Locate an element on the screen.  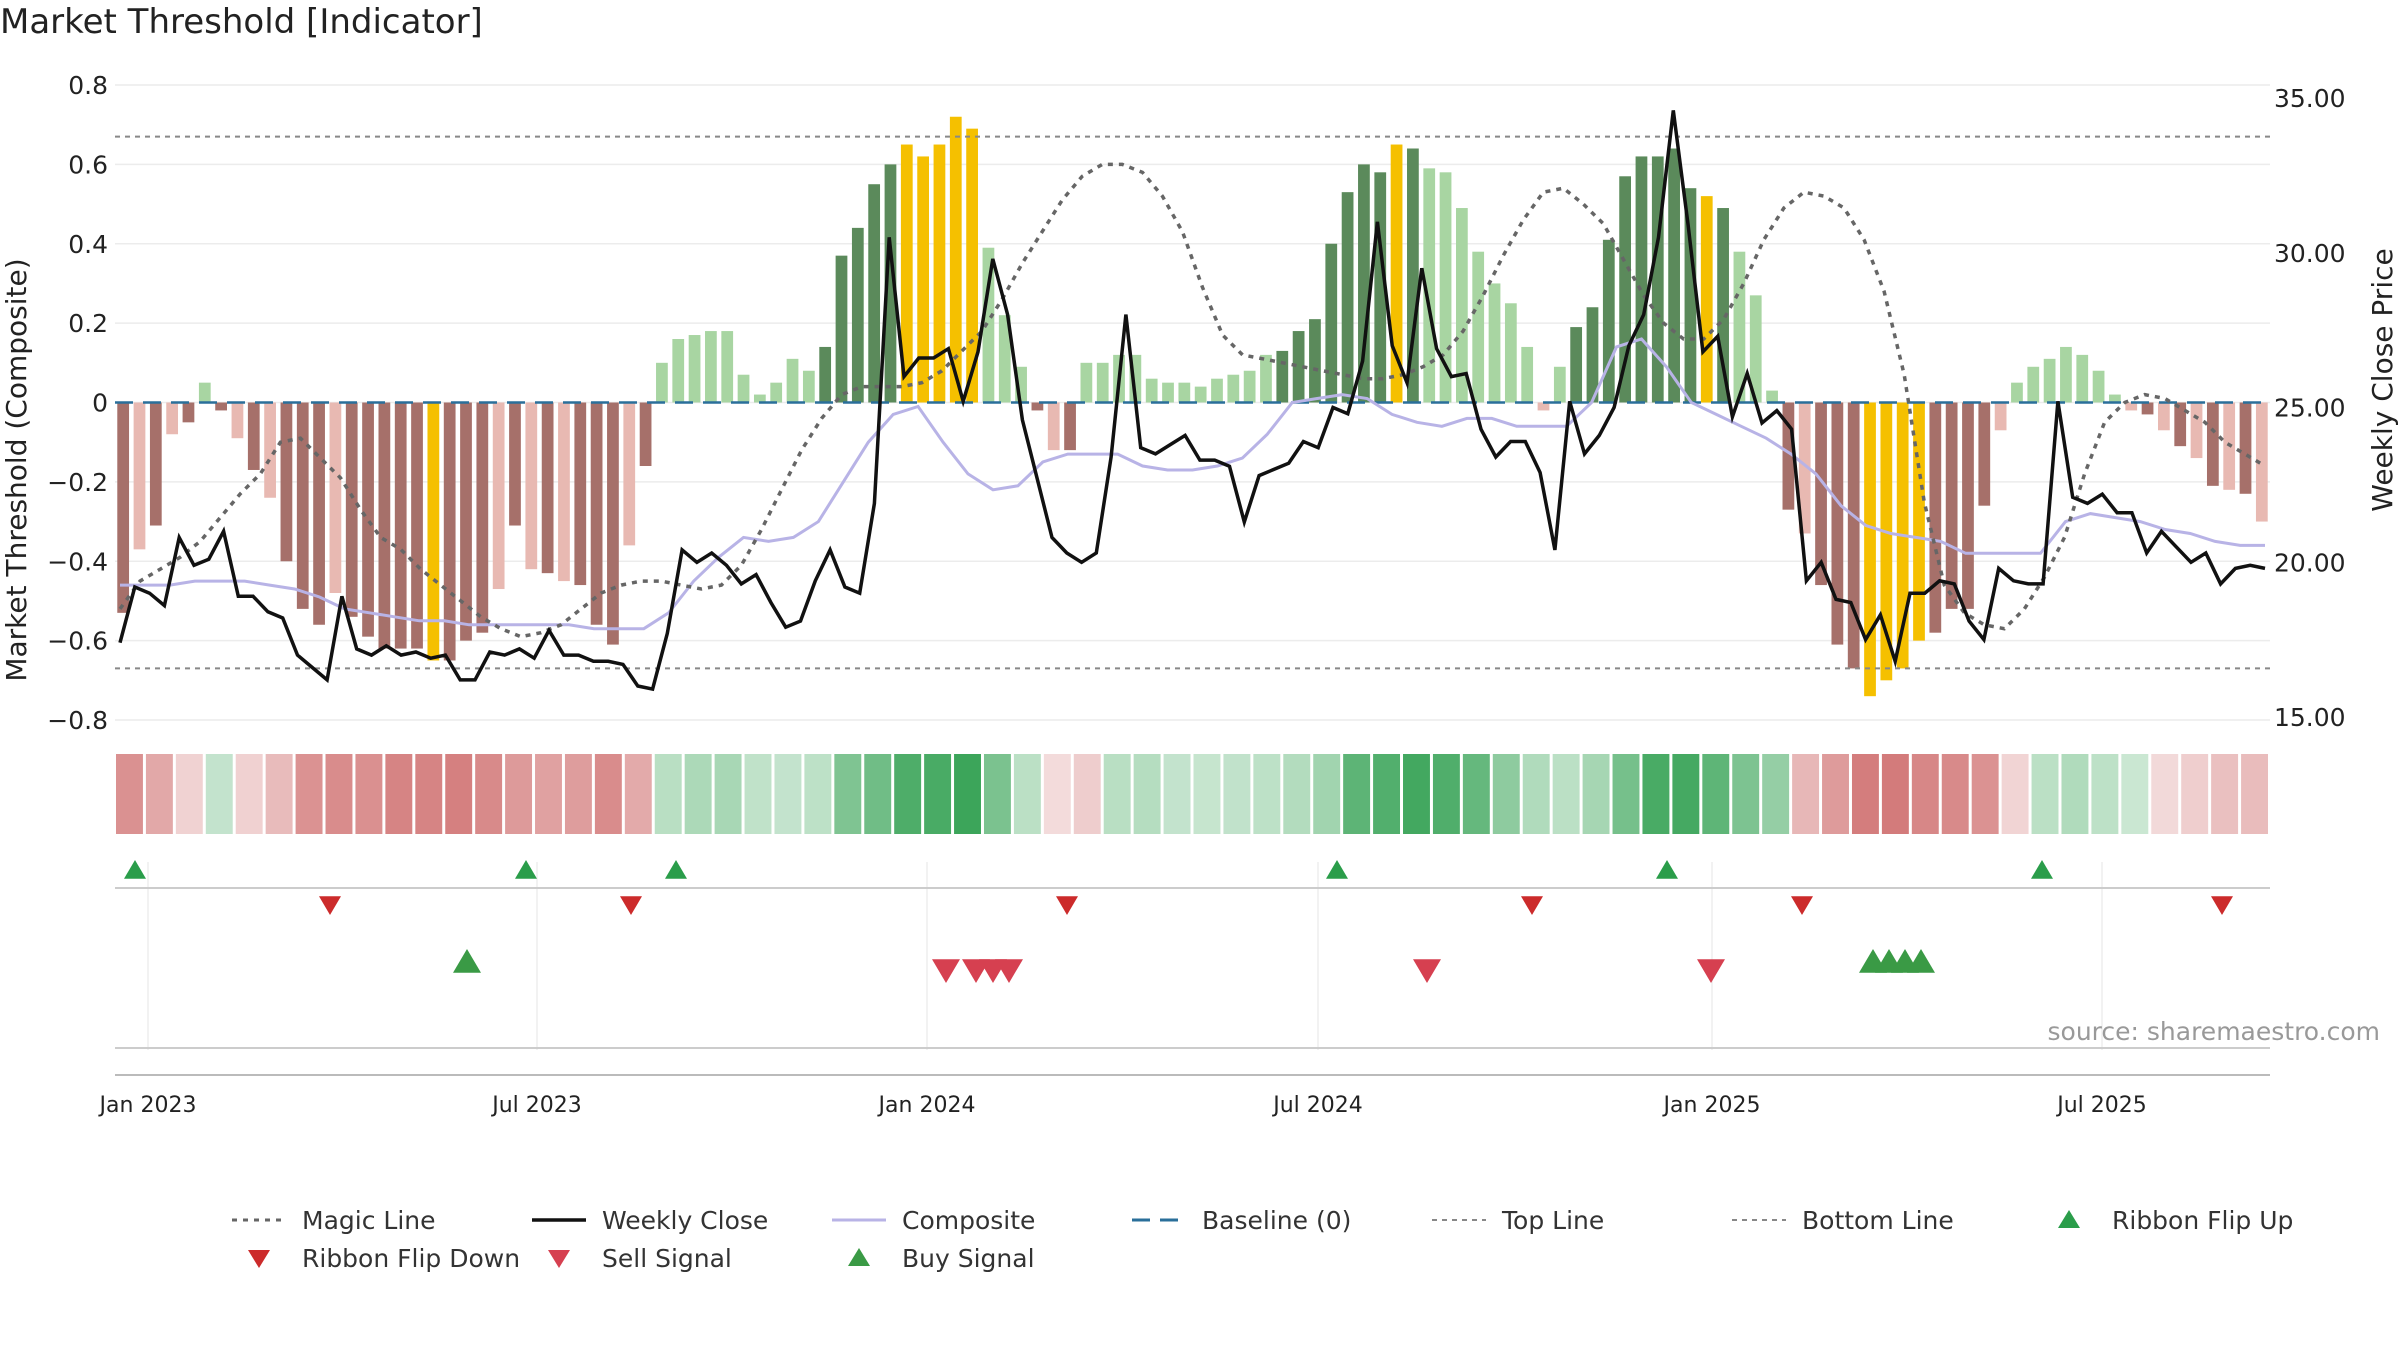
legend-item-buy: Buy Signal is located at coordinates (932, 1258).